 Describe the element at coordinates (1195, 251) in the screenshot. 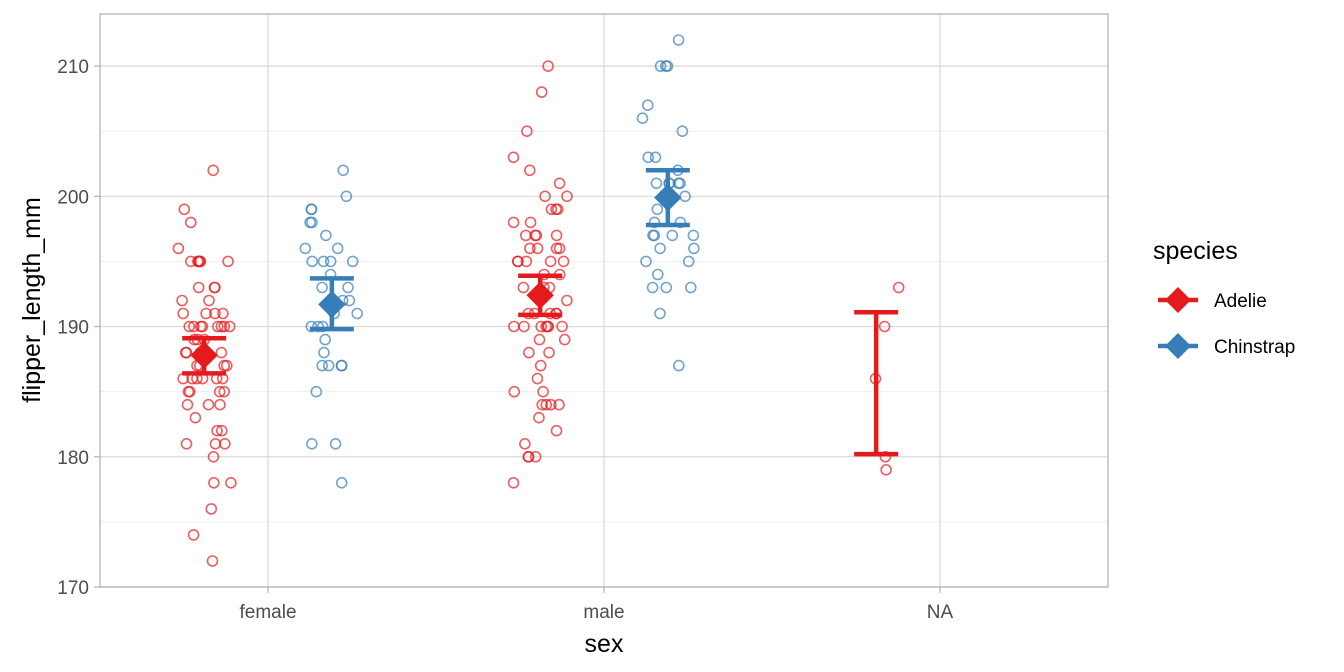

I see `legend-title: species` at that location.